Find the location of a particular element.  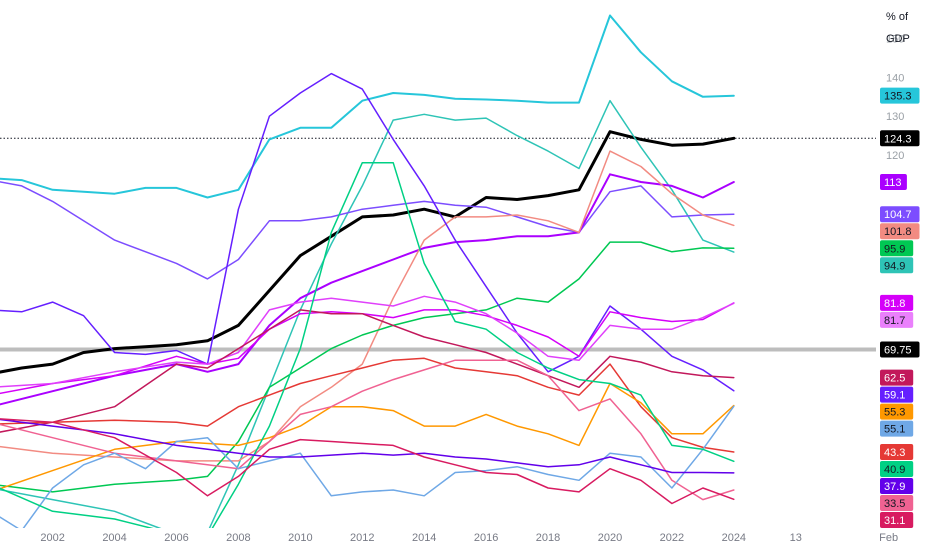

series-value-tag-9-label: 81.7 is located at coordinates (894, 321).